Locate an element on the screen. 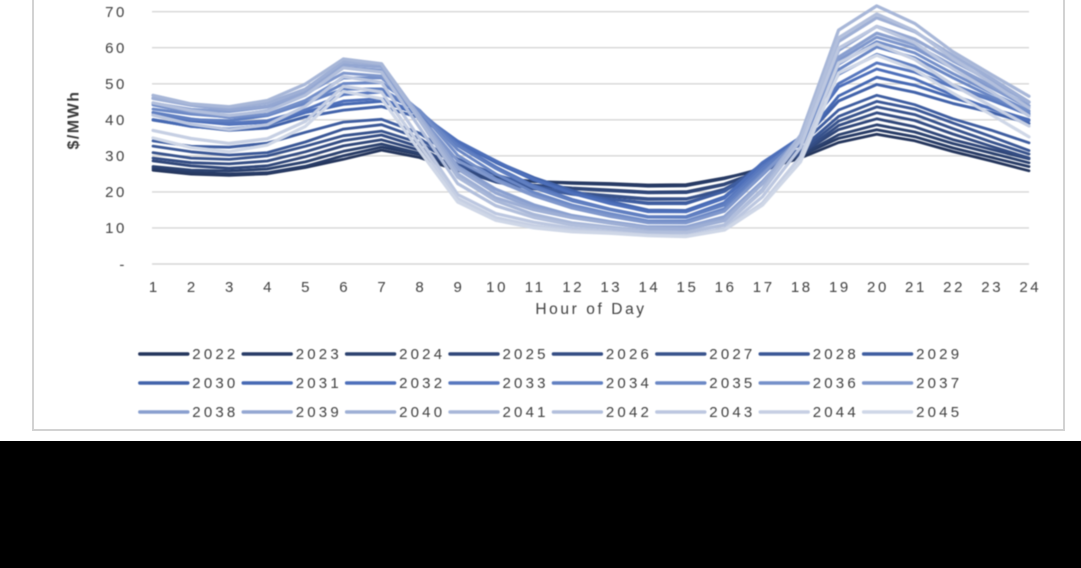  svg-text: 2 is located at coordinates (192, 287).